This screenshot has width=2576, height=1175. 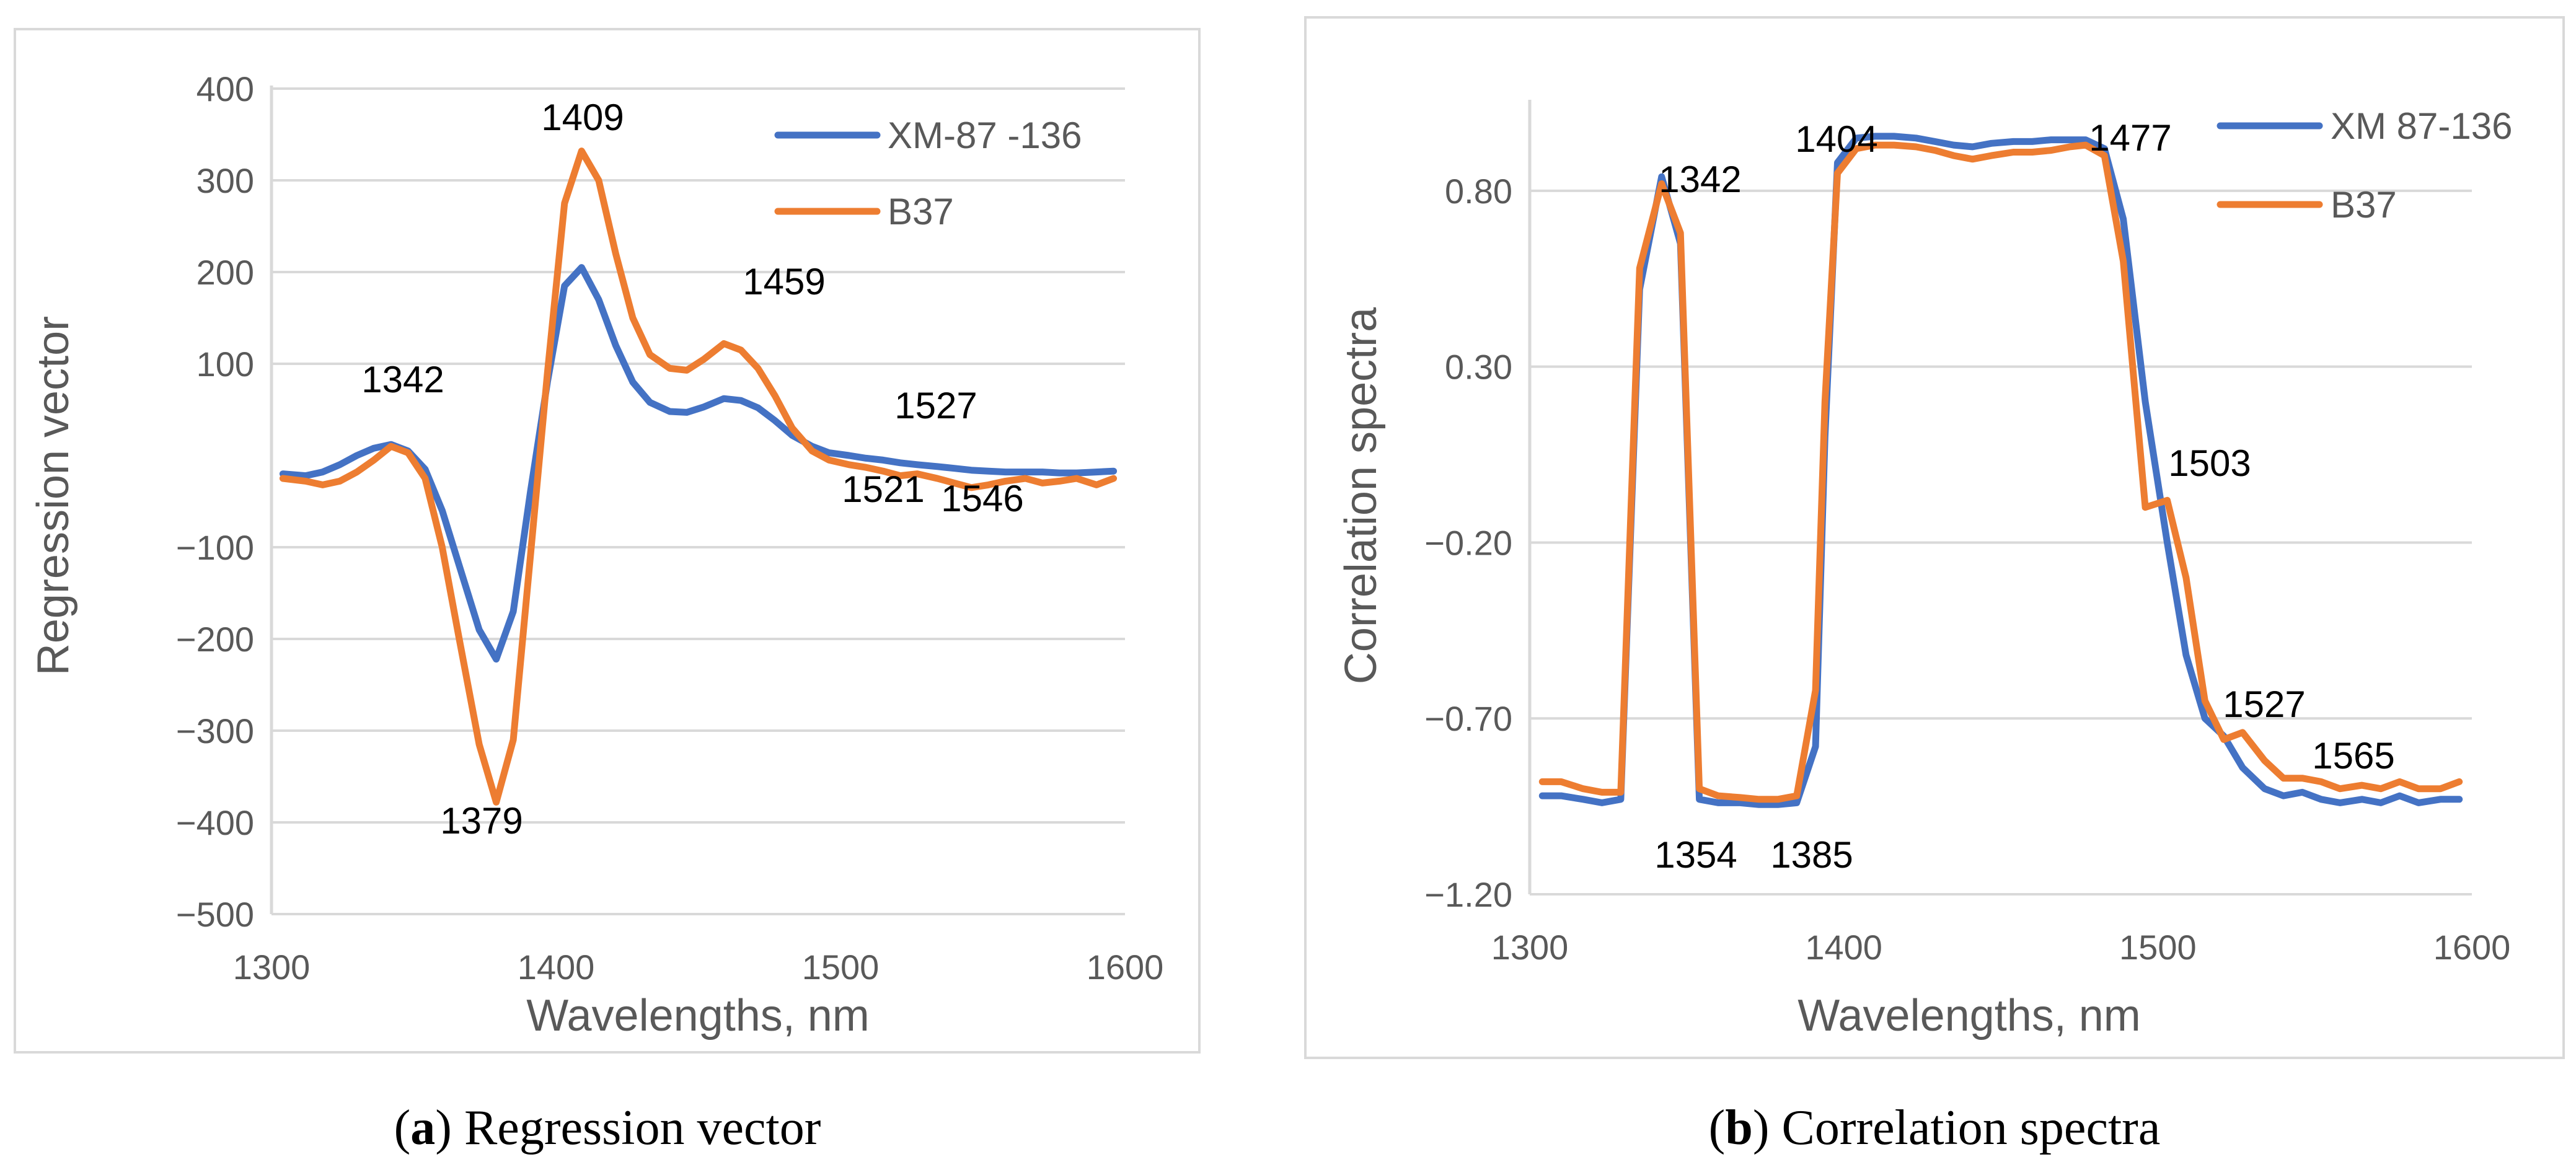 What do you see at coordinates (985, 135) in the screenshot?
I see `chart-a-legend-label-1: XM-87 -136` at bounding box center [985, 135].